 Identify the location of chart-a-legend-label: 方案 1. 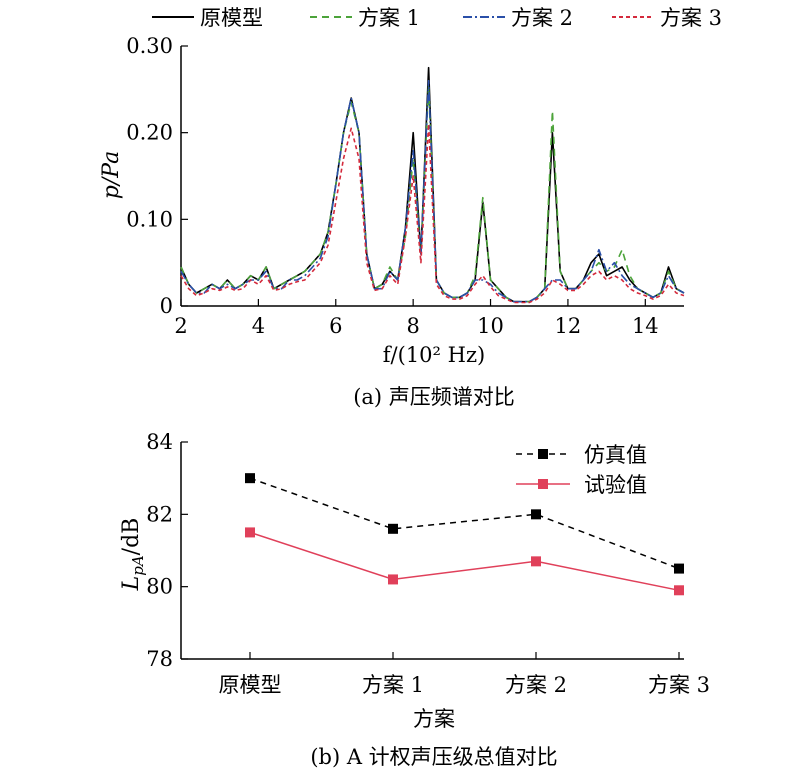
(389, 18).